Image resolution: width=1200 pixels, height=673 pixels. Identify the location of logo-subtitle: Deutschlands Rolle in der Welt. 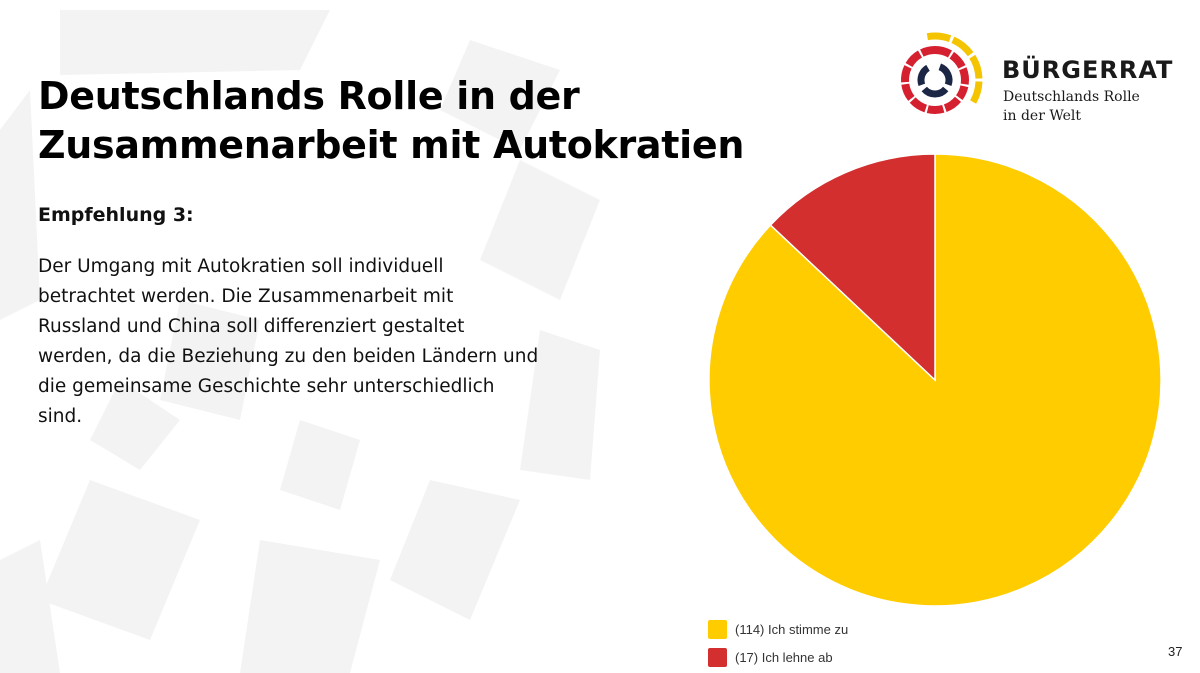
(1093, 107).